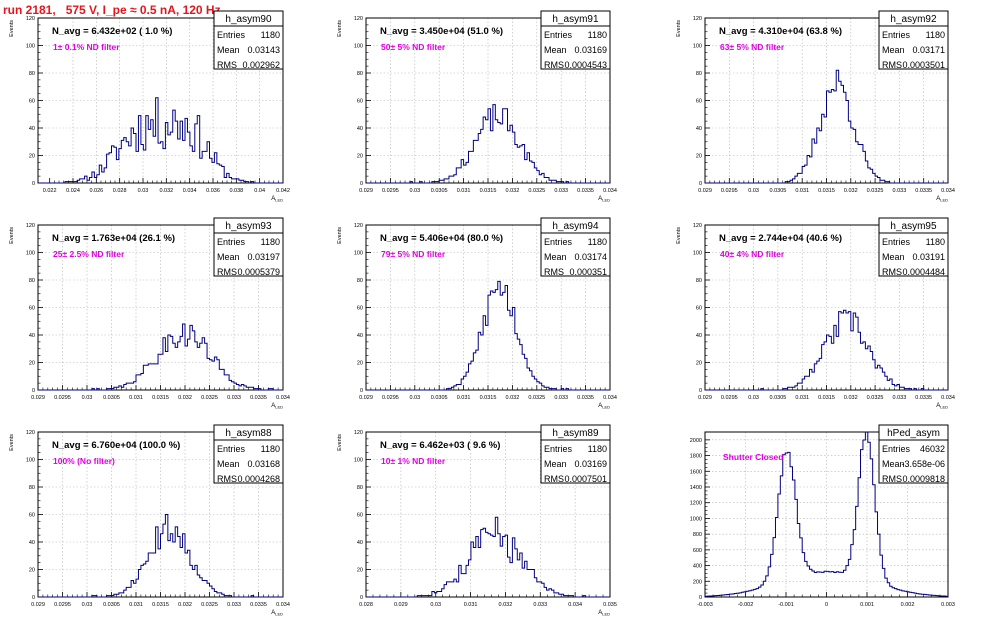 Image resolution: width=996 pixels, height=622 pixels. Describe the element at coordinates (923, 479) in the screenshot. I see `stats-rms-value: 0.0009818` at that location.